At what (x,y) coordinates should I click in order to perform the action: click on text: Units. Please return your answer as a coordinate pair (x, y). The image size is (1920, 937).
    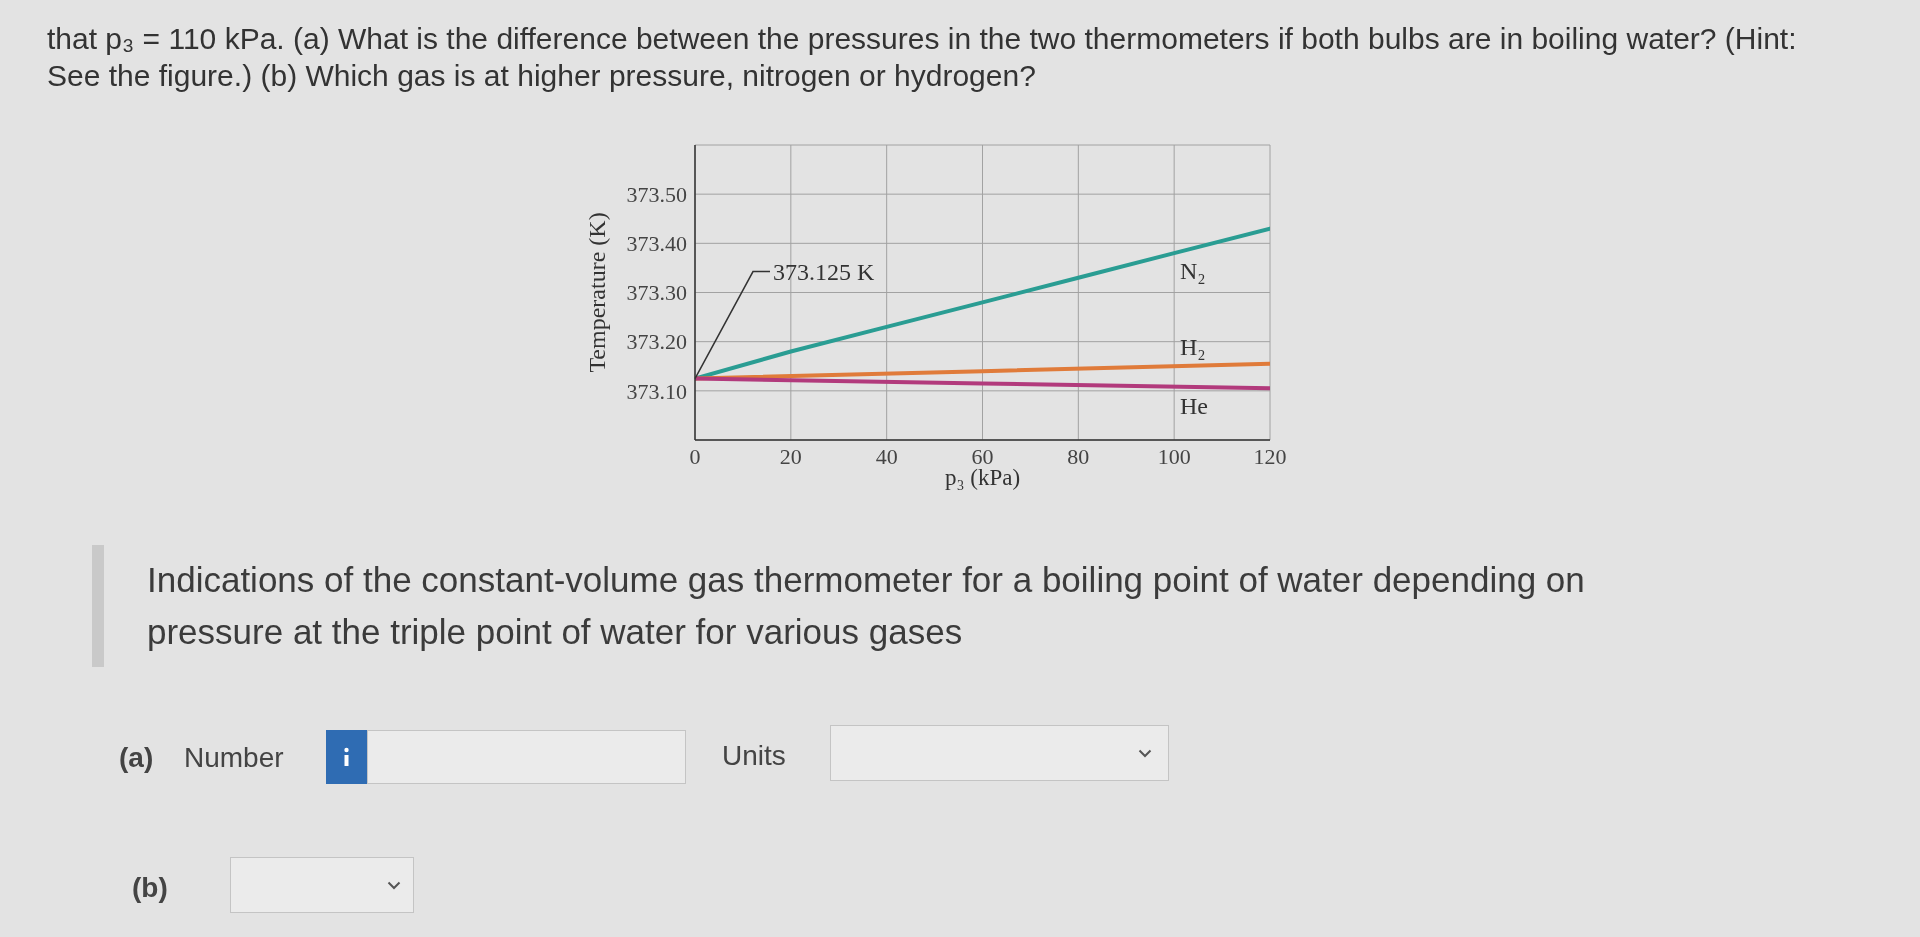
    Looking at the image, I should click on (754, 756).